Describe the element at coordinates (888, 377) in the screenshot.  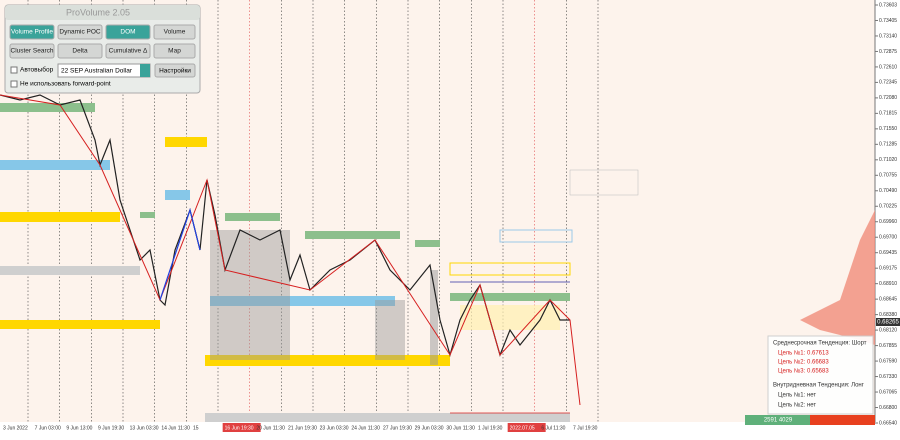
I see `price-label: 0.67330` at that location.